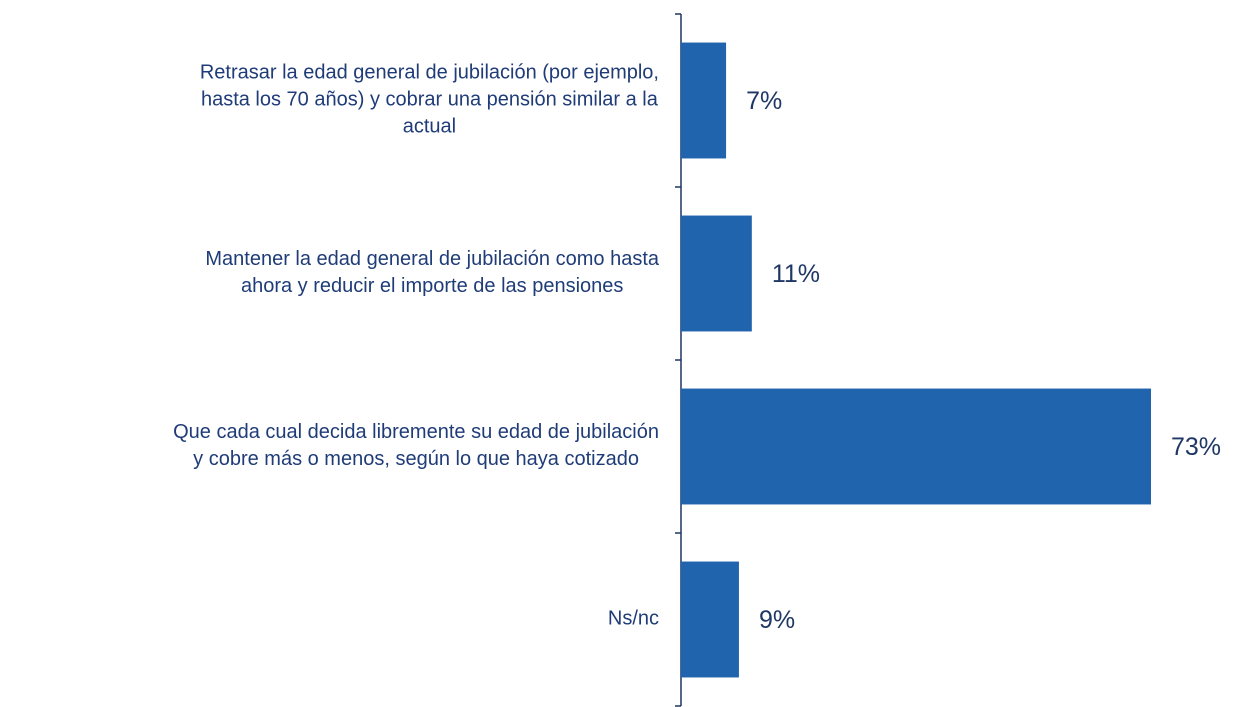 This screenshot has width=1239, height=707. What do you see at coordinates (764, 101) in the screenshot?
I see `value-label: 7%` at bounding box center [764, 101].